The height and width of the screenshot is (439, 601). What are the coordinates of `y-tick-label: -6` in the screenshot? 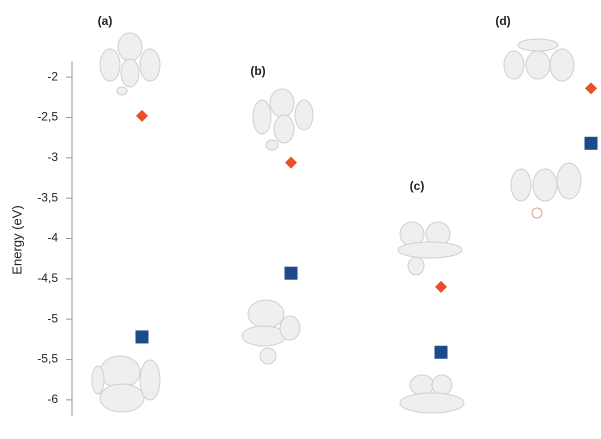 It's located at (52, 399).